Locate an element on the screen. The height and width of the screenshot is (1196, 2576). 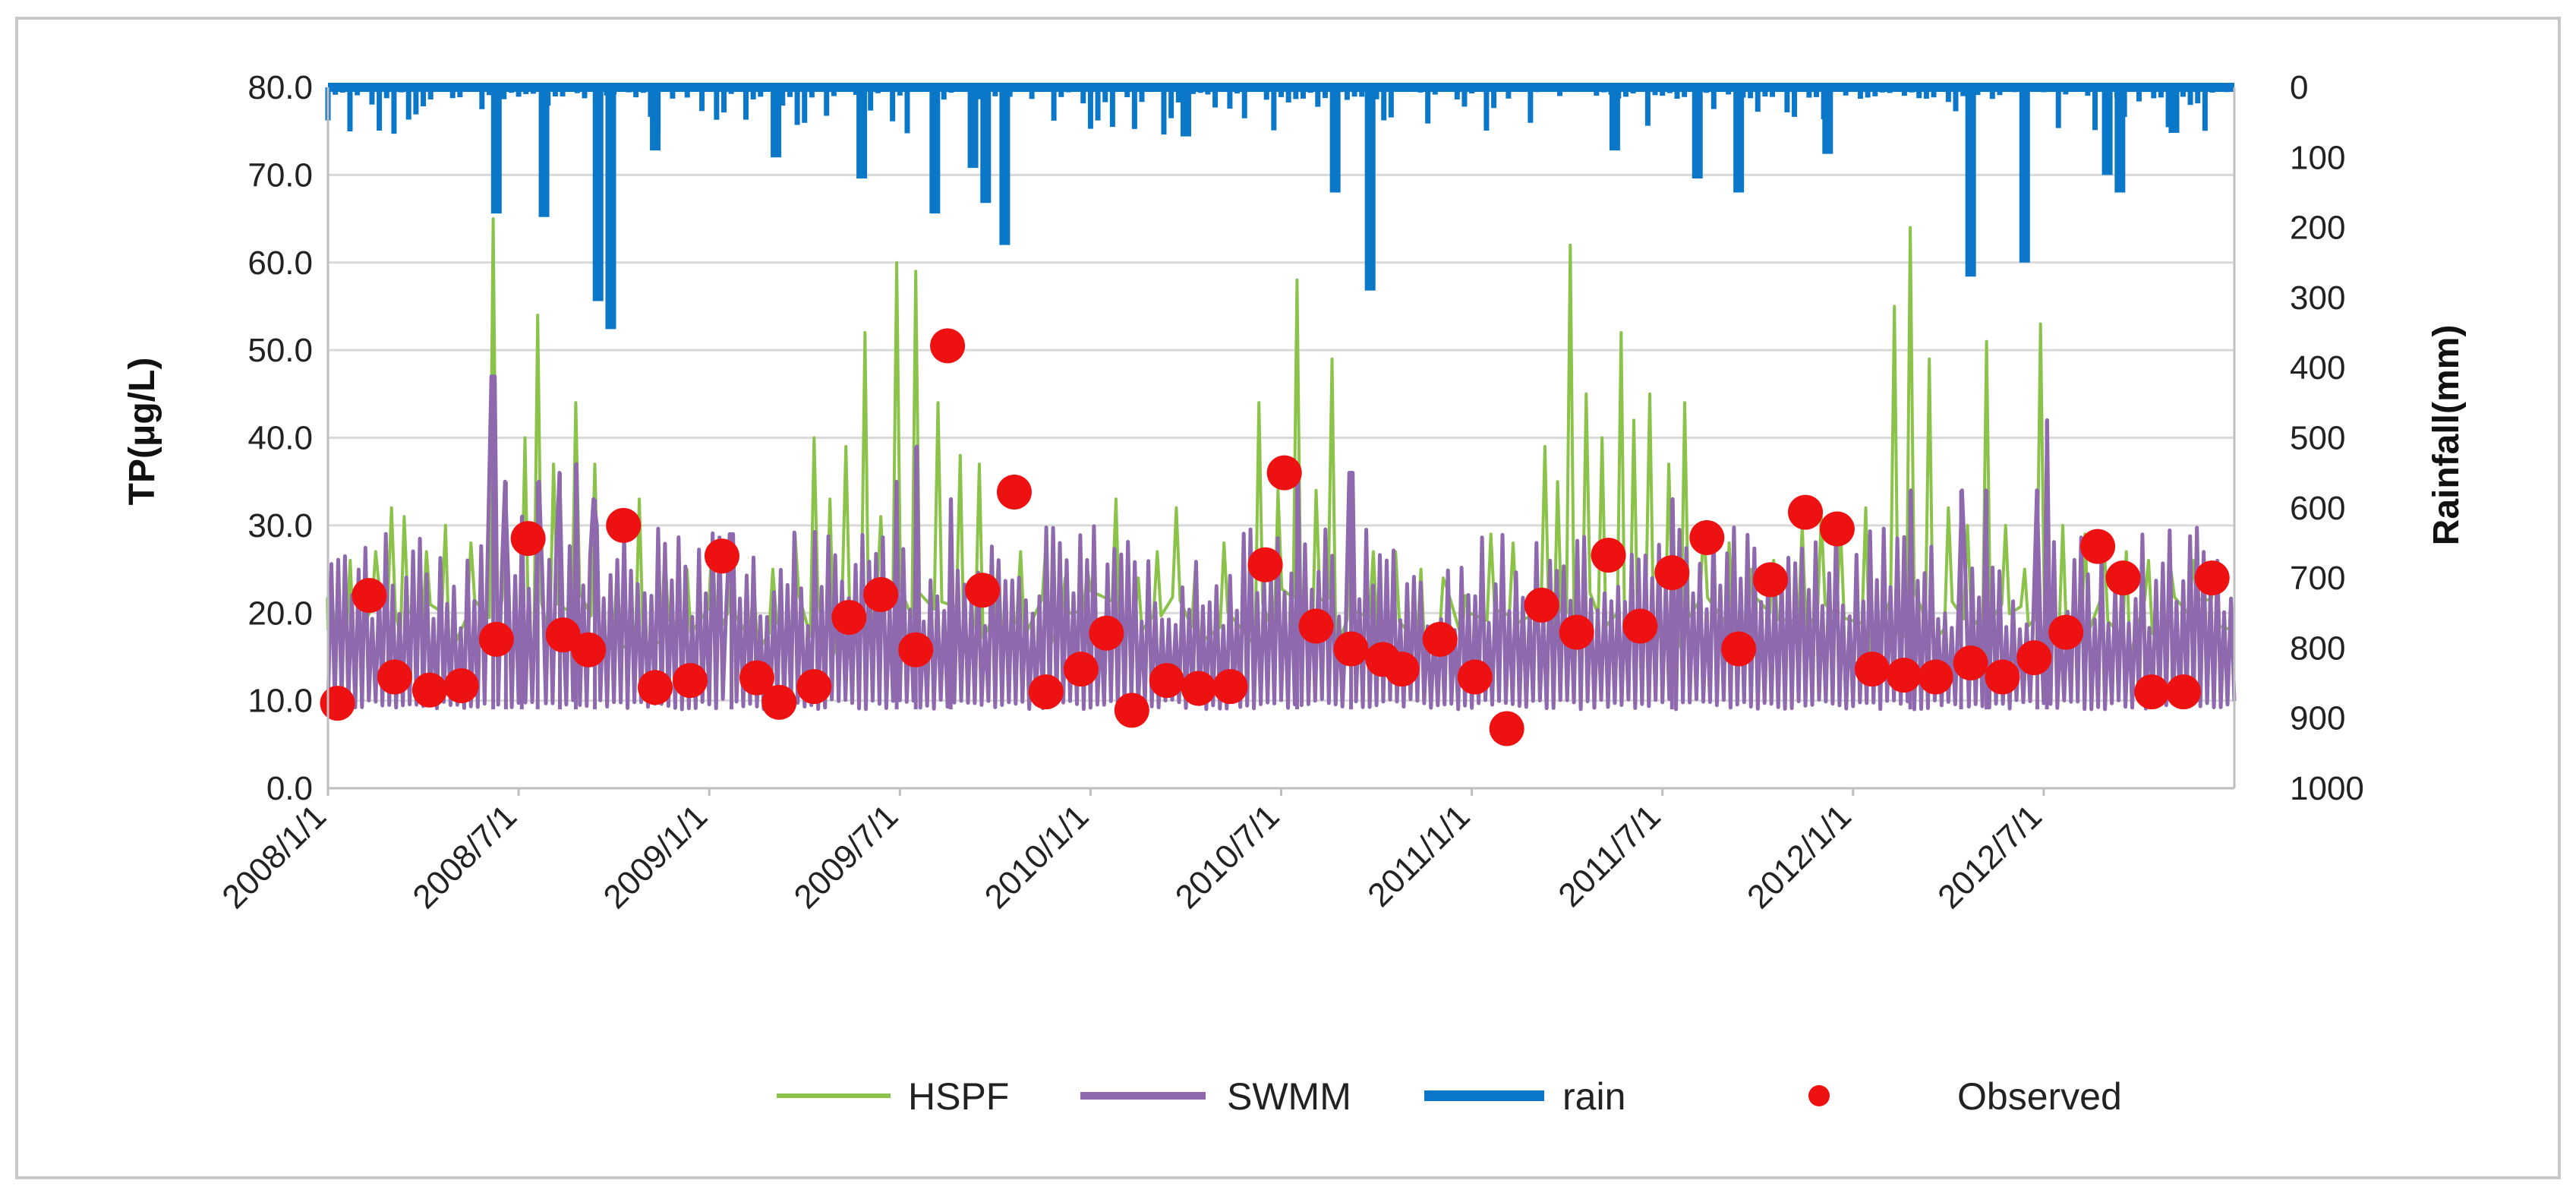
left-tick-6: 60.0 is located at coordinates (280, 263).